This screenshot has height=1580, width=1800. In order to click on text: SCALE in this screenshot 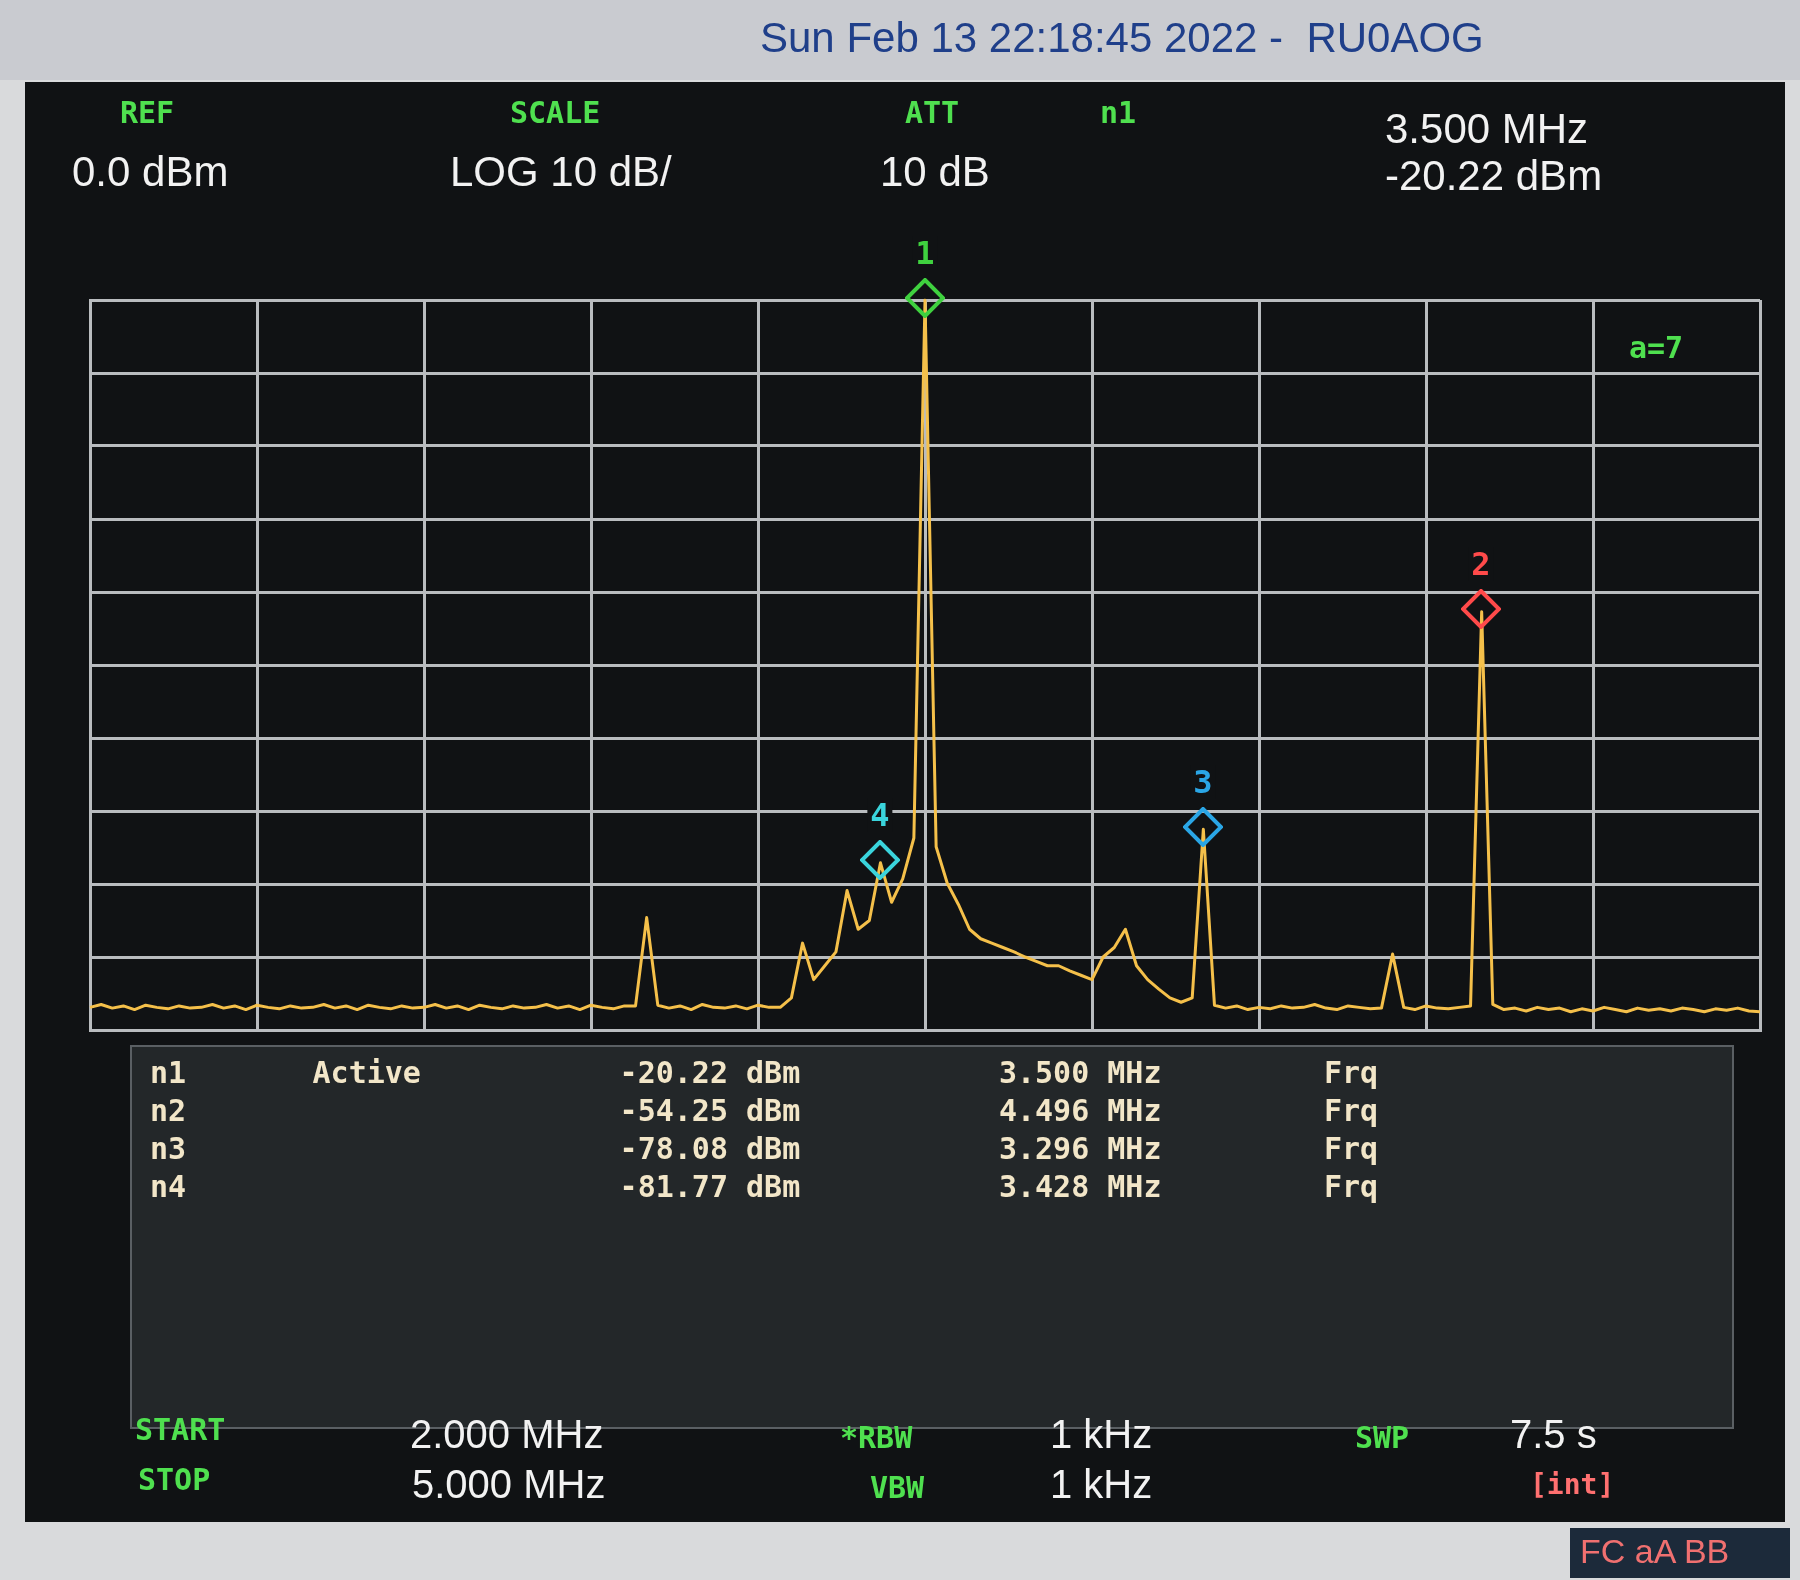, I will do `click(555, 112)`.